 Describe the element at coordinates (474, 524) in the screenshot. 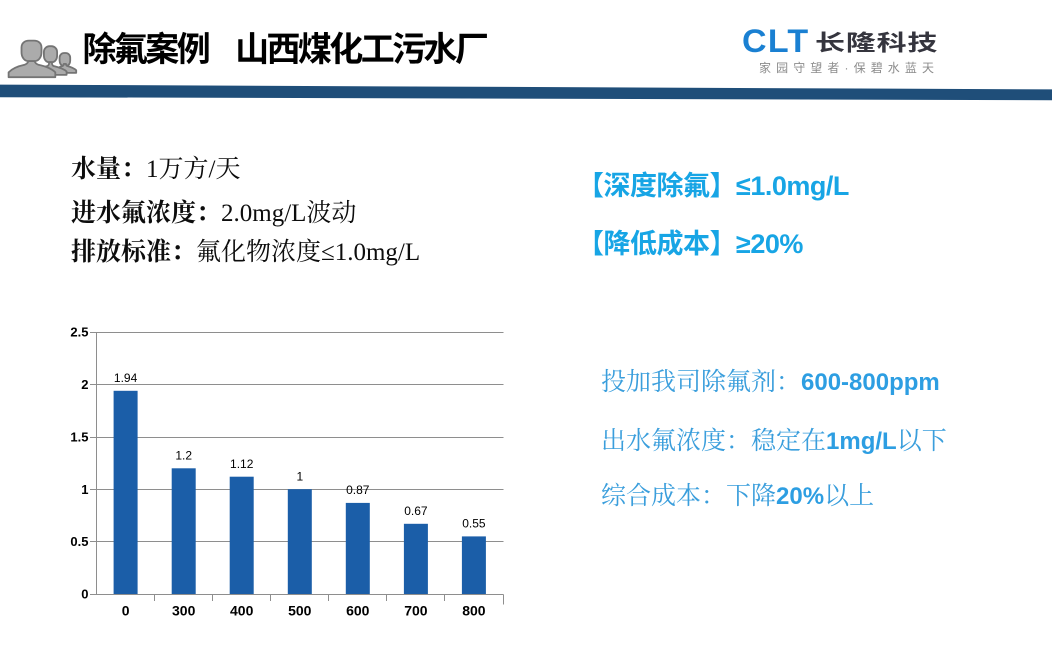

I see `svg-text: 0.55` at that location.